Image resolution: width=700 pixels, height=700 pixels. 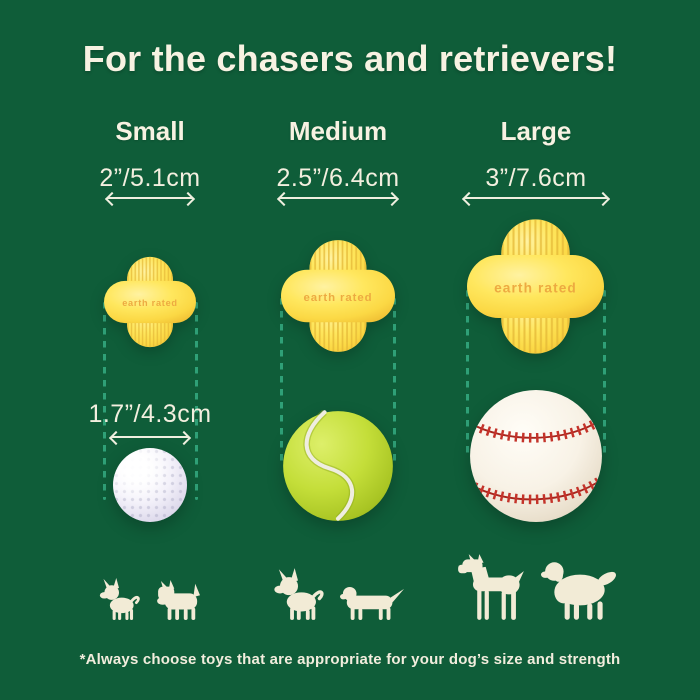 I want to click on dog-row-medium, so click(x=338, y=594).